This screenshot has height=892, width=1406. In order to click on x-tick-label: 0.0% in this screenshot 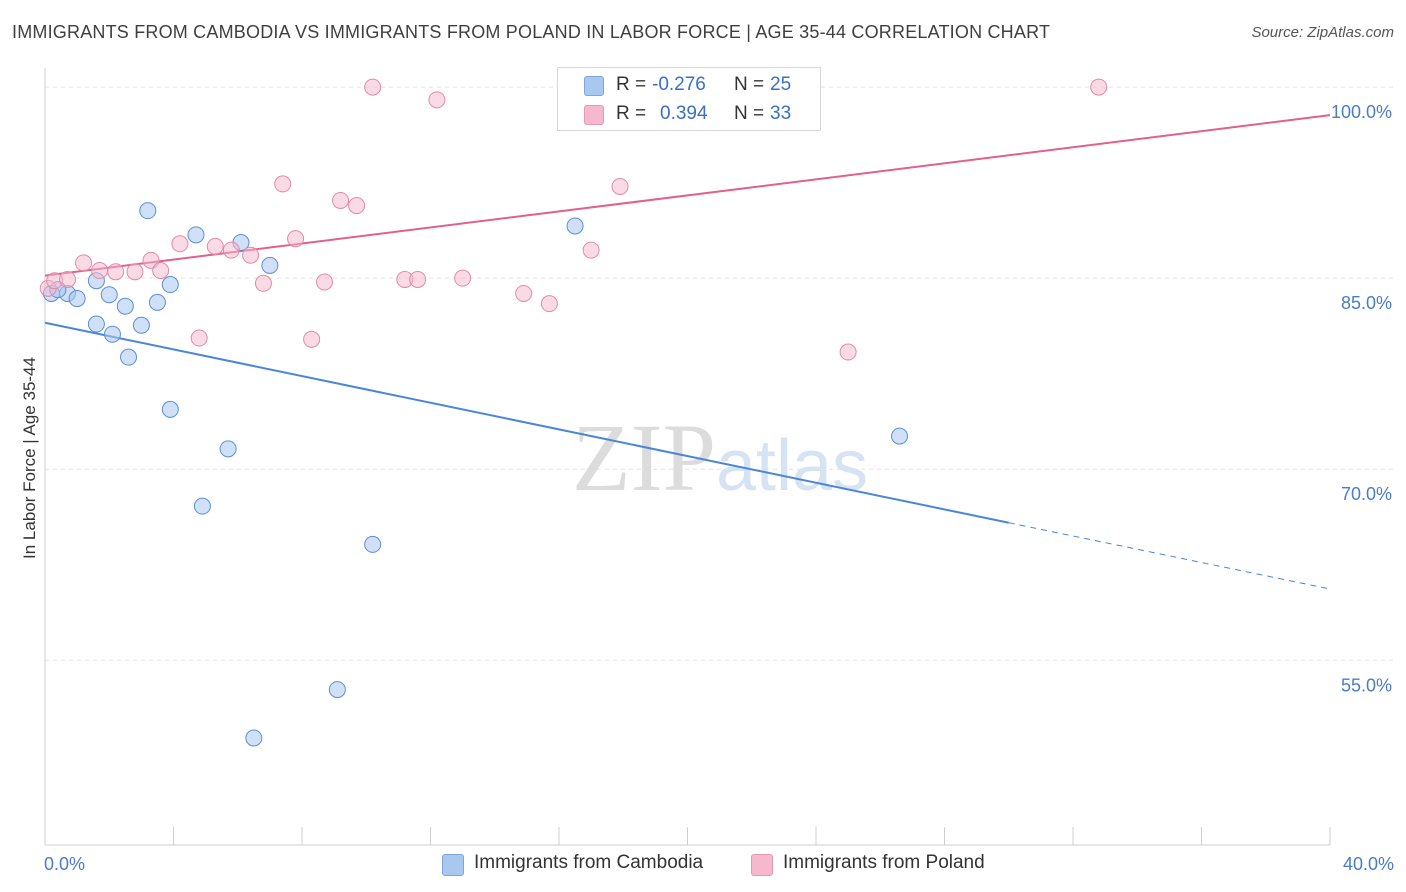, I will do `click(64, 864)`.